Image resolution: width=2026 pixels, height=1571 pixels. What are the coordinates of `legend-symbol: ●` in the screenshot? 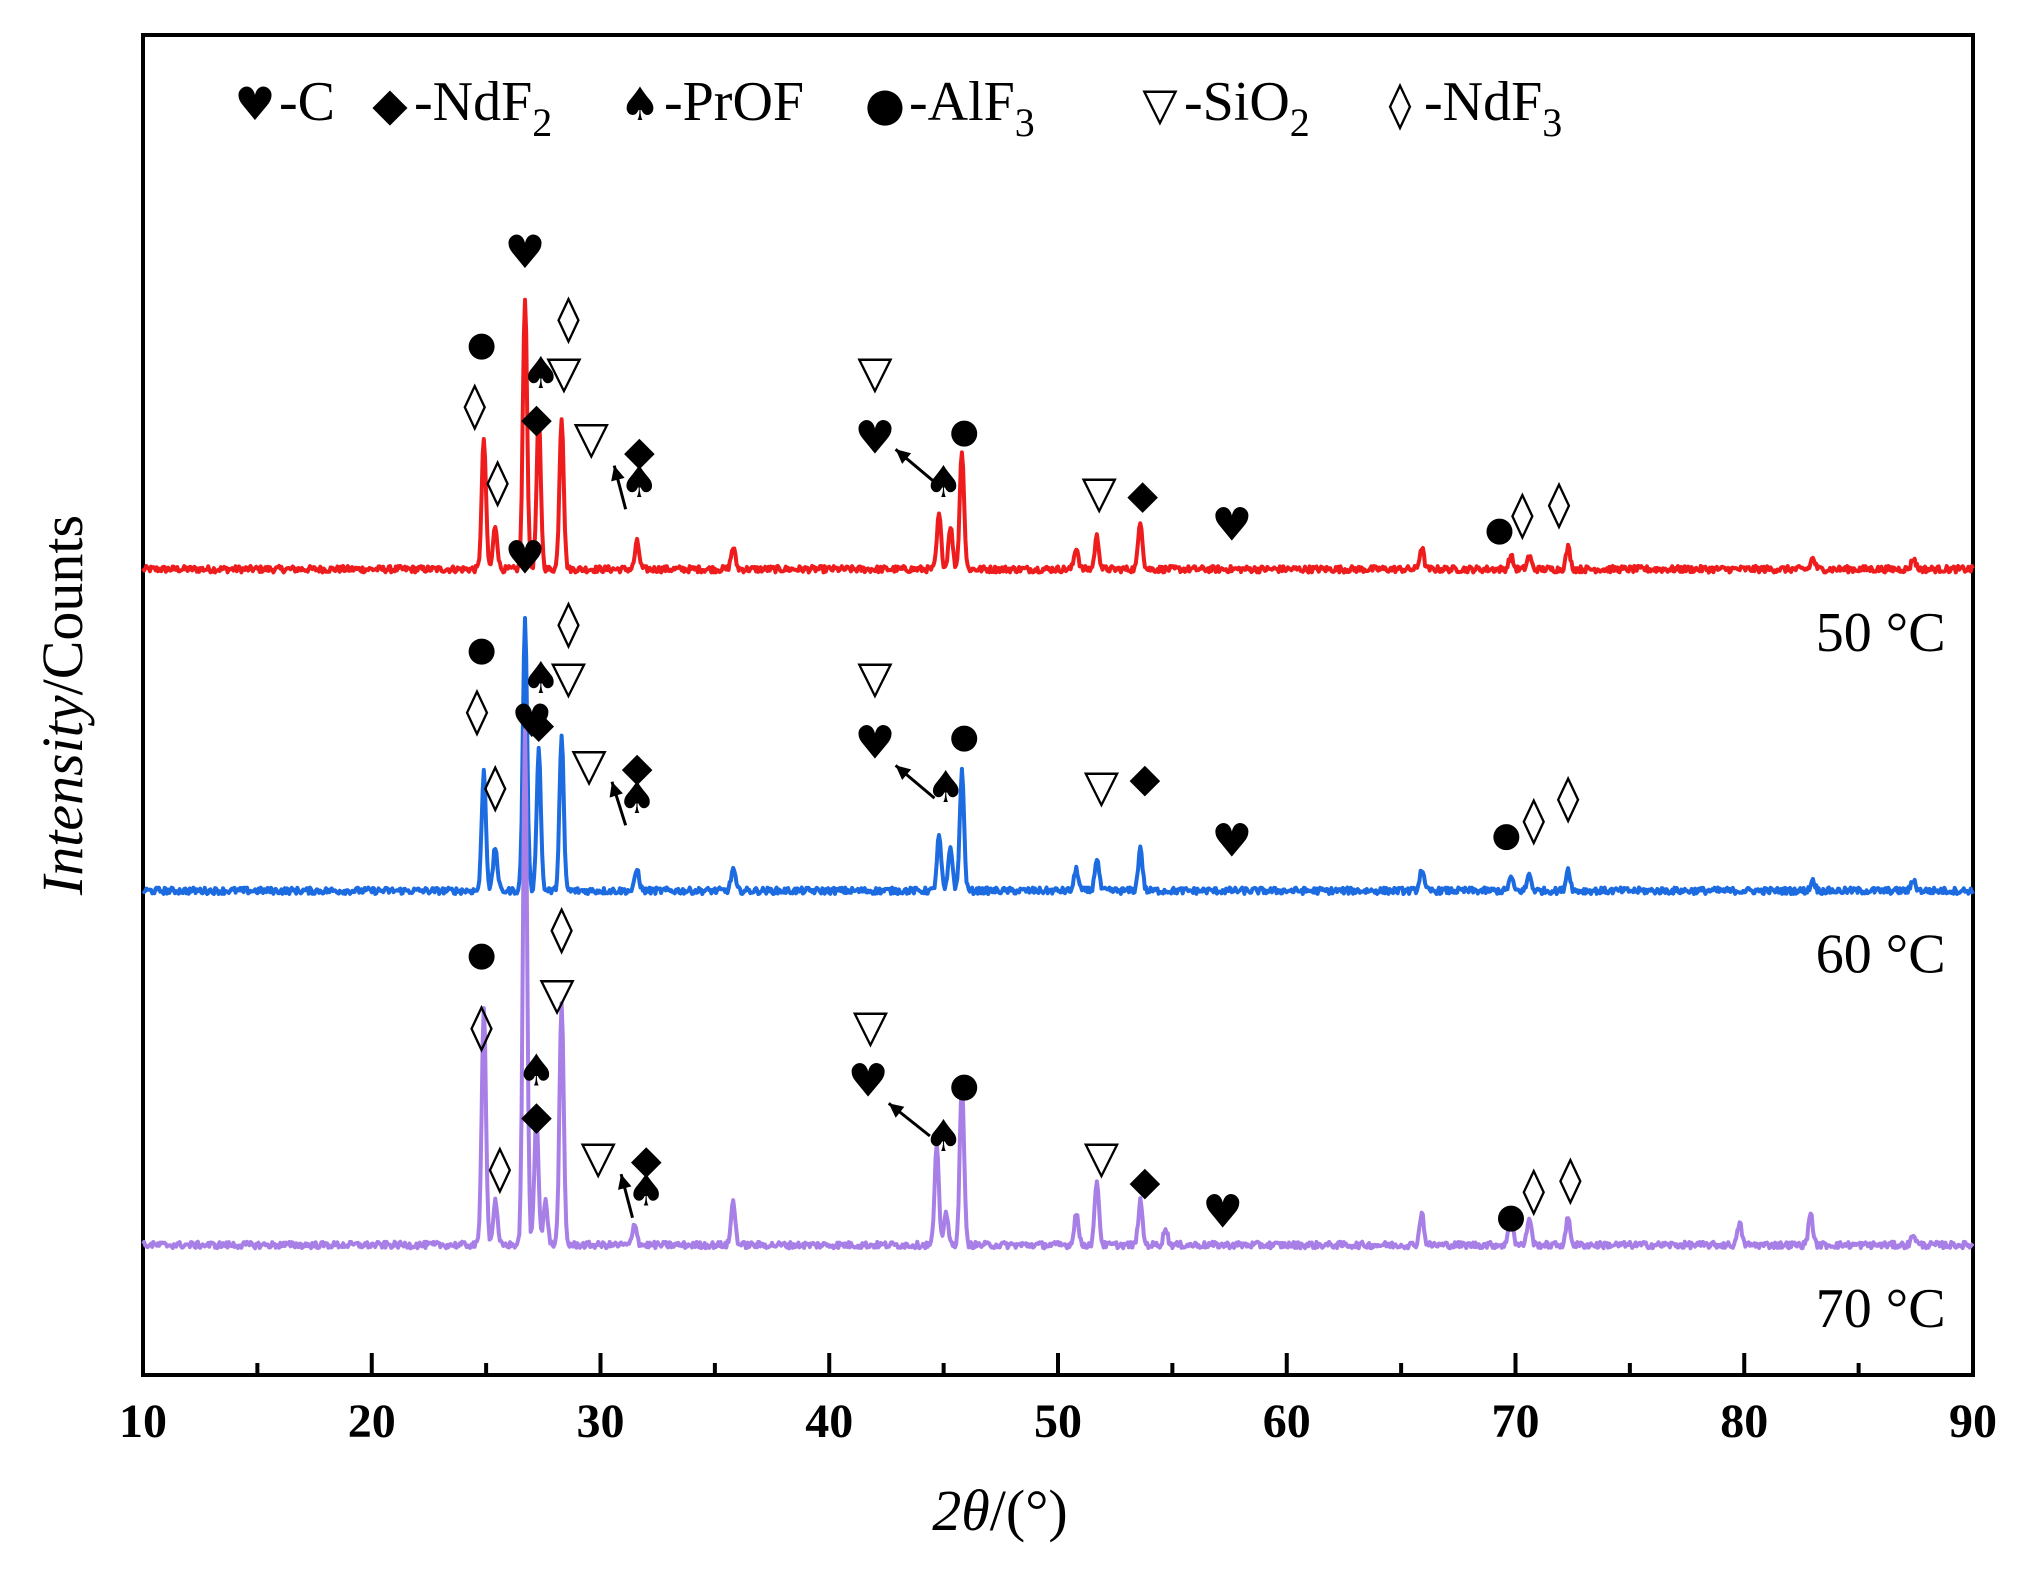 It's located at (885, 104).